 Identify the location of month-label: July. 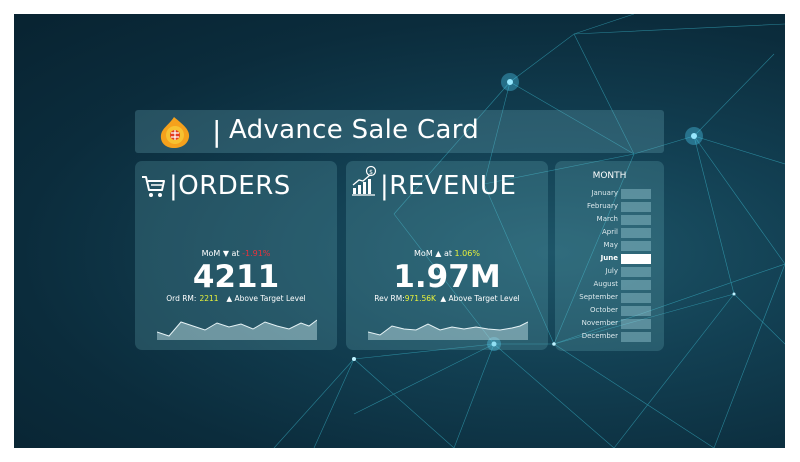
(611, 271).